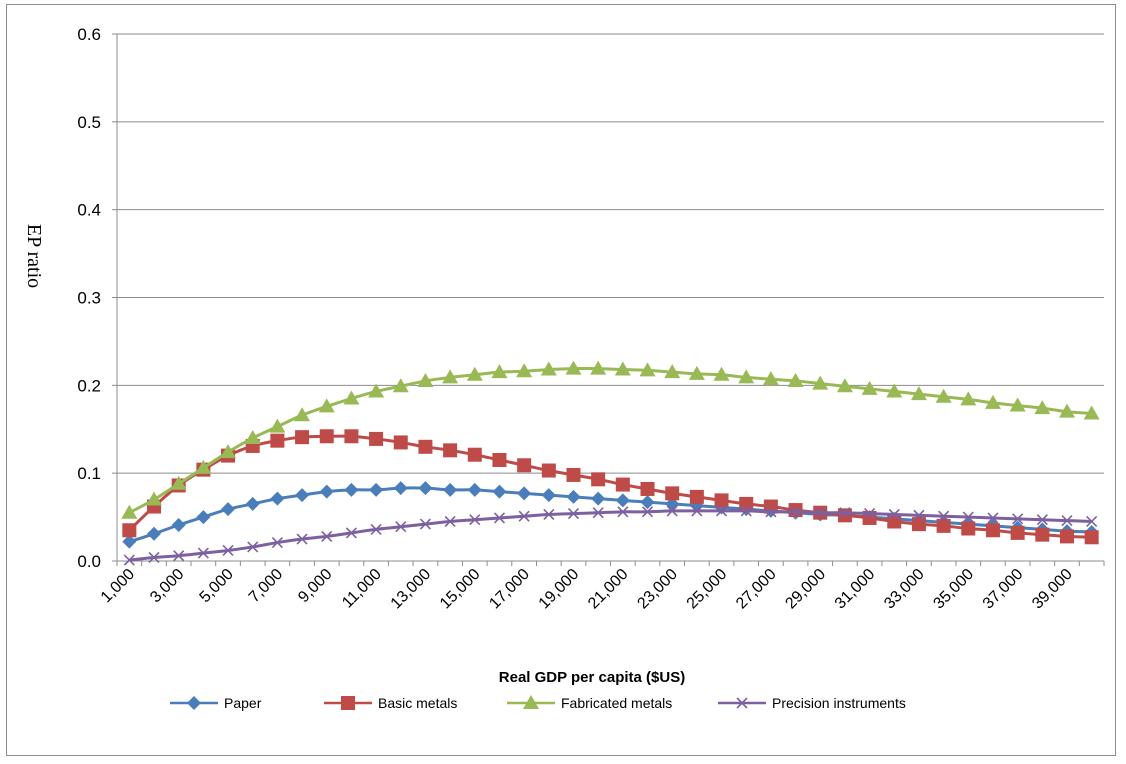 The height and width of the screenshot is (764, 1126). I want to click on x-tick-label: 19,000, so click(559, 589).